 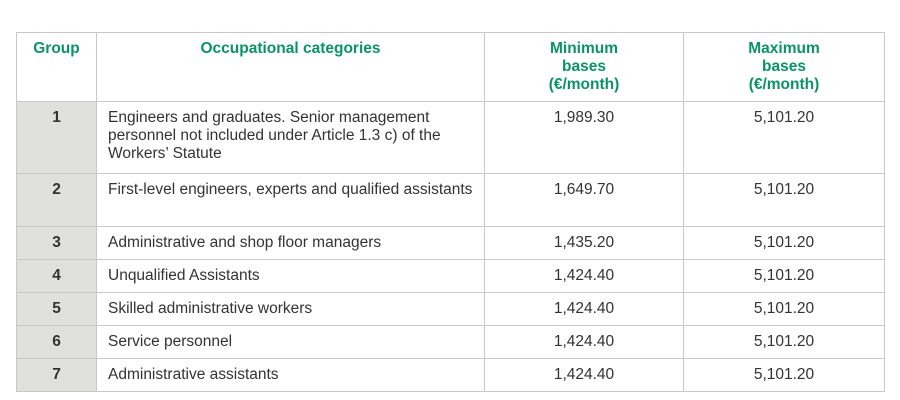 What do you see at coordinates (584, 243) in the screenshot?
I see `min-cell: 1,435.20` at bounding box center [584, 243].